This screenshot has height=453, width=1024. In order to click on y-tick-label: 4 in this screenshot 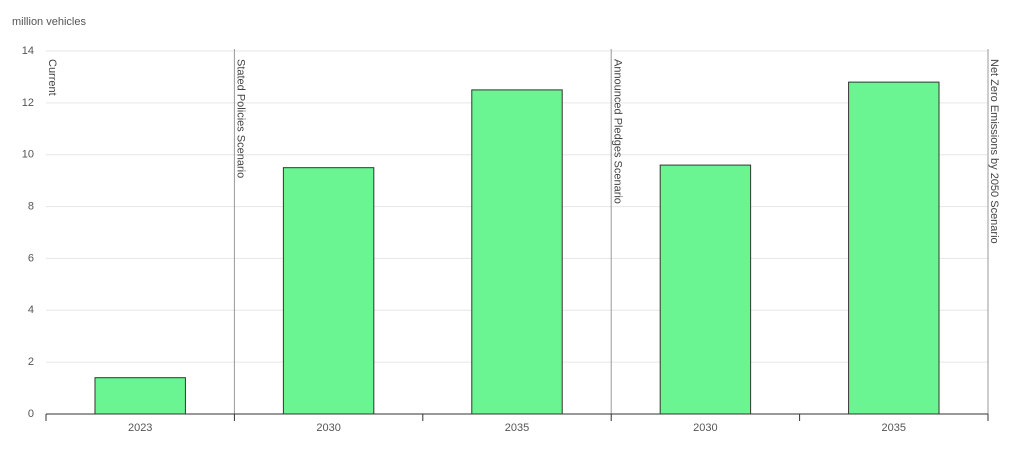, I will do `click(31, 310)`.